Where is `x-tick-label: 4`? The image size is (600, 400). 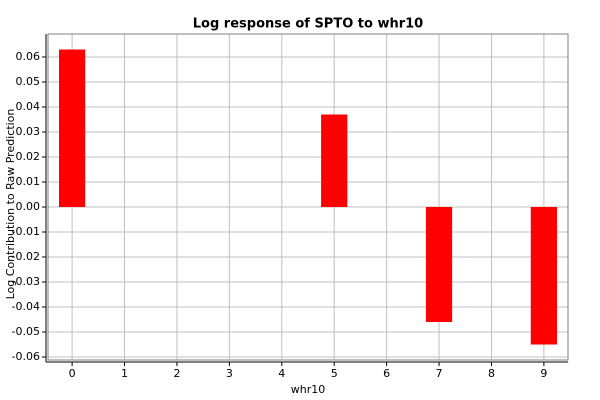
x-tick-label: 4 is located at coordinates (281, 373).